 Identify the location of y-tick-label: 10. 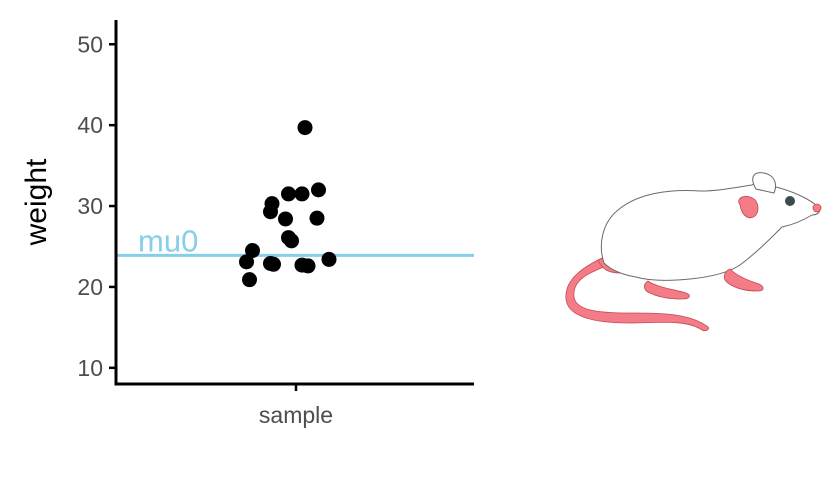
(90, 368).